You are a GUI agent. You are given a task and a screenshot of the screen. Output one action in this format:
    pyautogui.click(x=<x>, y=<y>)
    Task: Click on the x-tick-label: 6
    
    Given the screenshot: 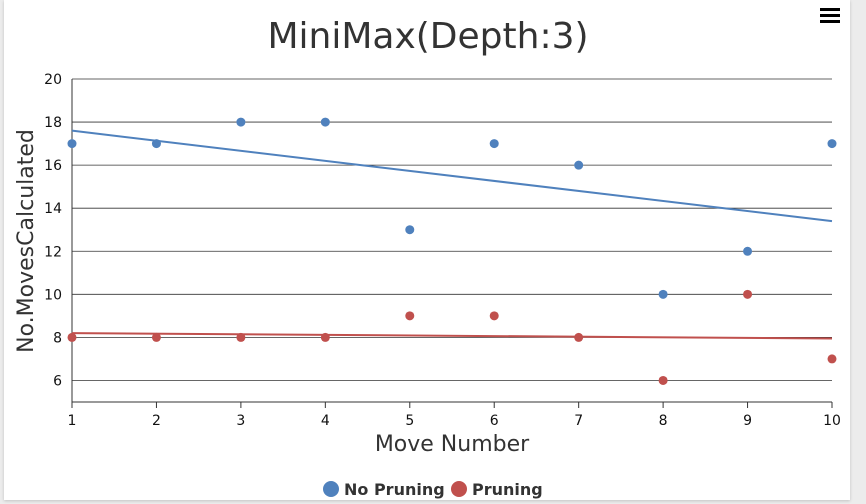 What is the action you would take?
    pyautogui.click(x=494, y=421)
    